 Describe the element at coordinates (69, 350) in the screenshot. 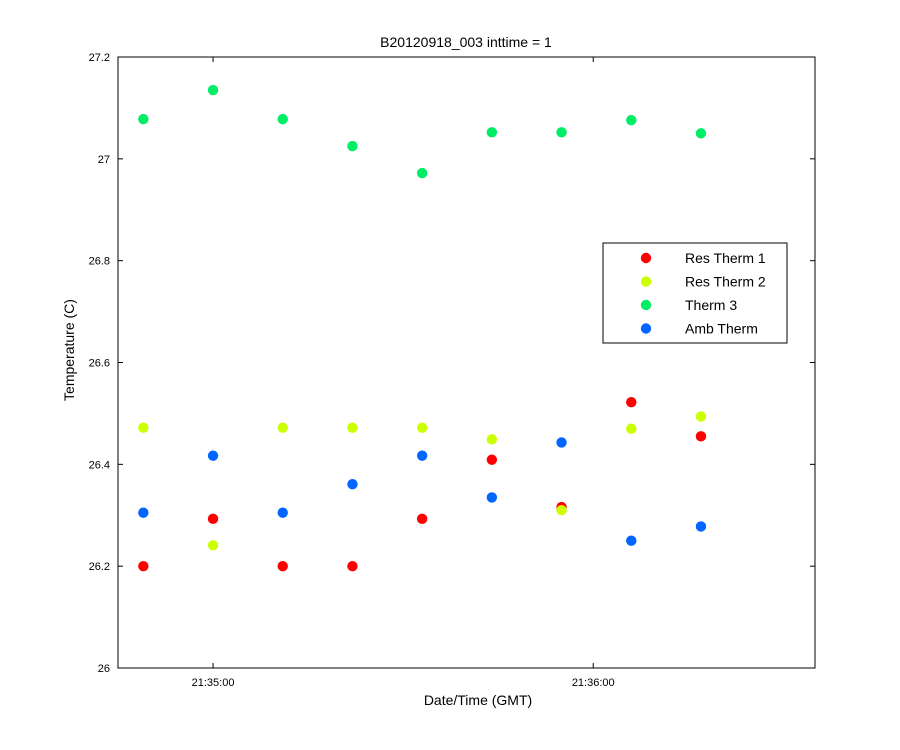

I see `y-axis-label: Temperature (C)` at that location.